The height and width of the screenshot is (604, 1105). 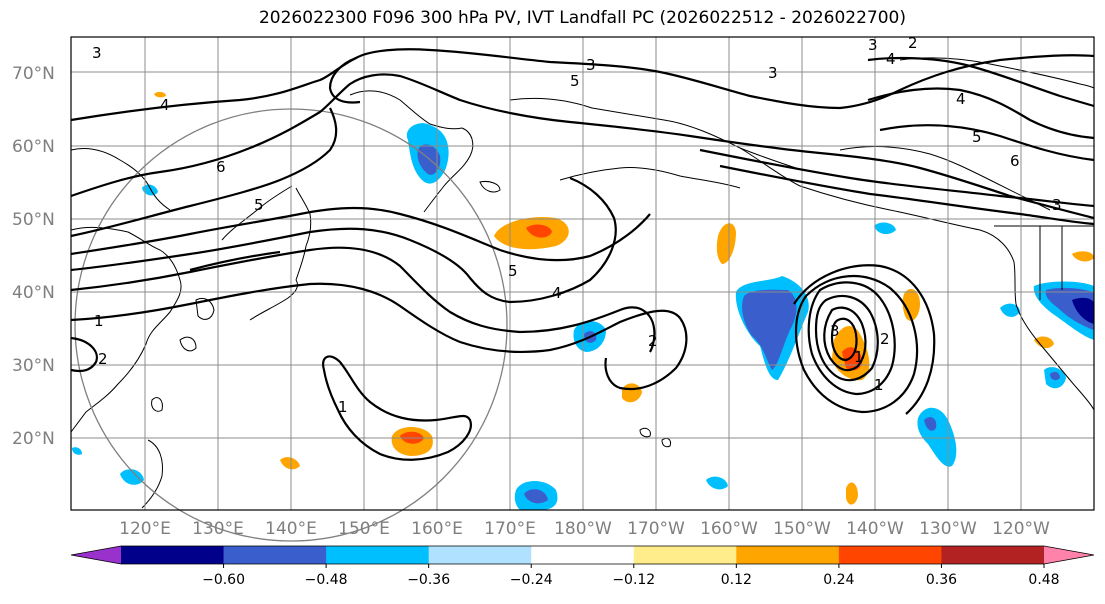 I want to click on colorbar-tick-label: 0.12, so click(x=736, y=580).